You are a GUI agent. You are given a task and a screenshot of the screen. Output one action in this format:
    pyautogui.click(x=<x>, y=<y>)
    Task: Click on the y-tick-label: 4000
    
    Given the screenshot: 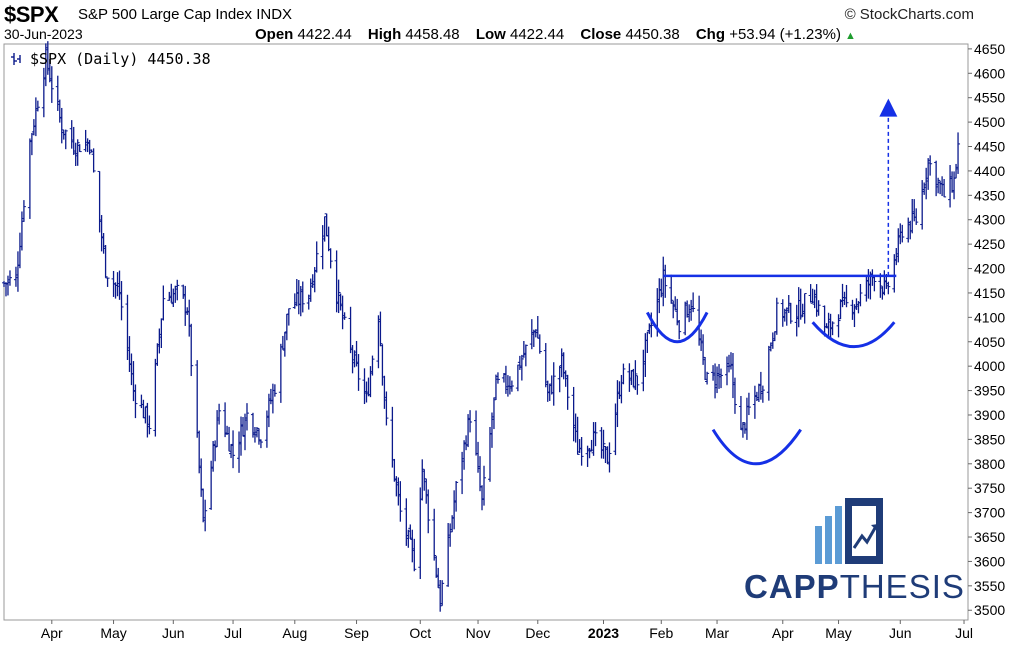 What is the action you would take?
    pyautogui.click(x=989, y=366)
    